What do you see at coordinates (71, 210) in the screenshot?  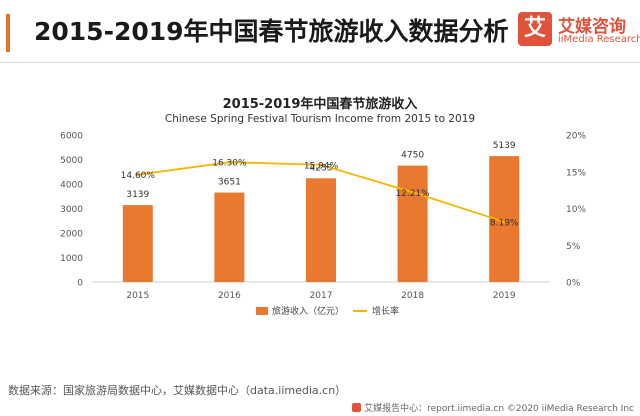 I see `y-left-tick-label: 3000` at bounding box center [71, 210].